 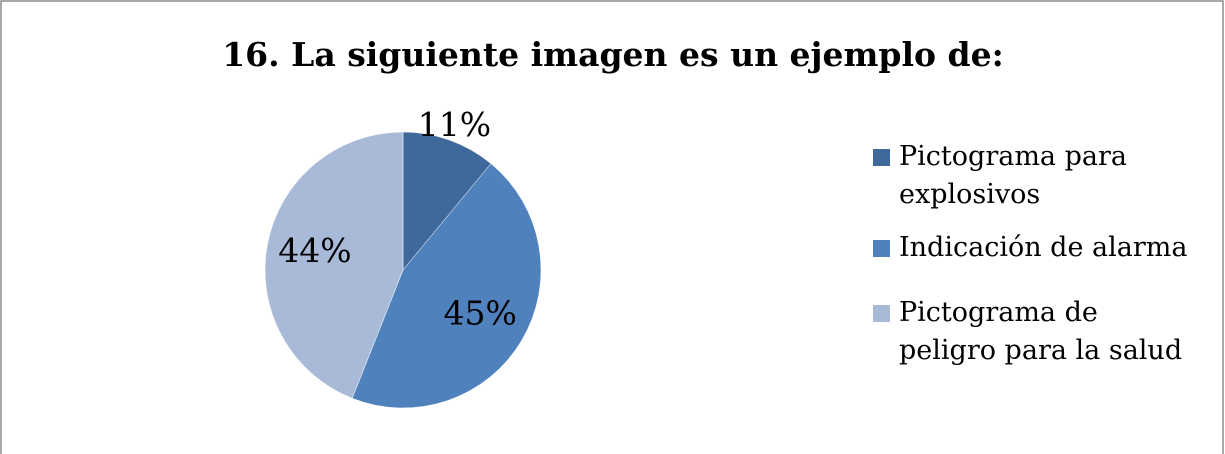 I want to click on legend-item: Pictograma para explosivos, so click(x=1038, y=176).